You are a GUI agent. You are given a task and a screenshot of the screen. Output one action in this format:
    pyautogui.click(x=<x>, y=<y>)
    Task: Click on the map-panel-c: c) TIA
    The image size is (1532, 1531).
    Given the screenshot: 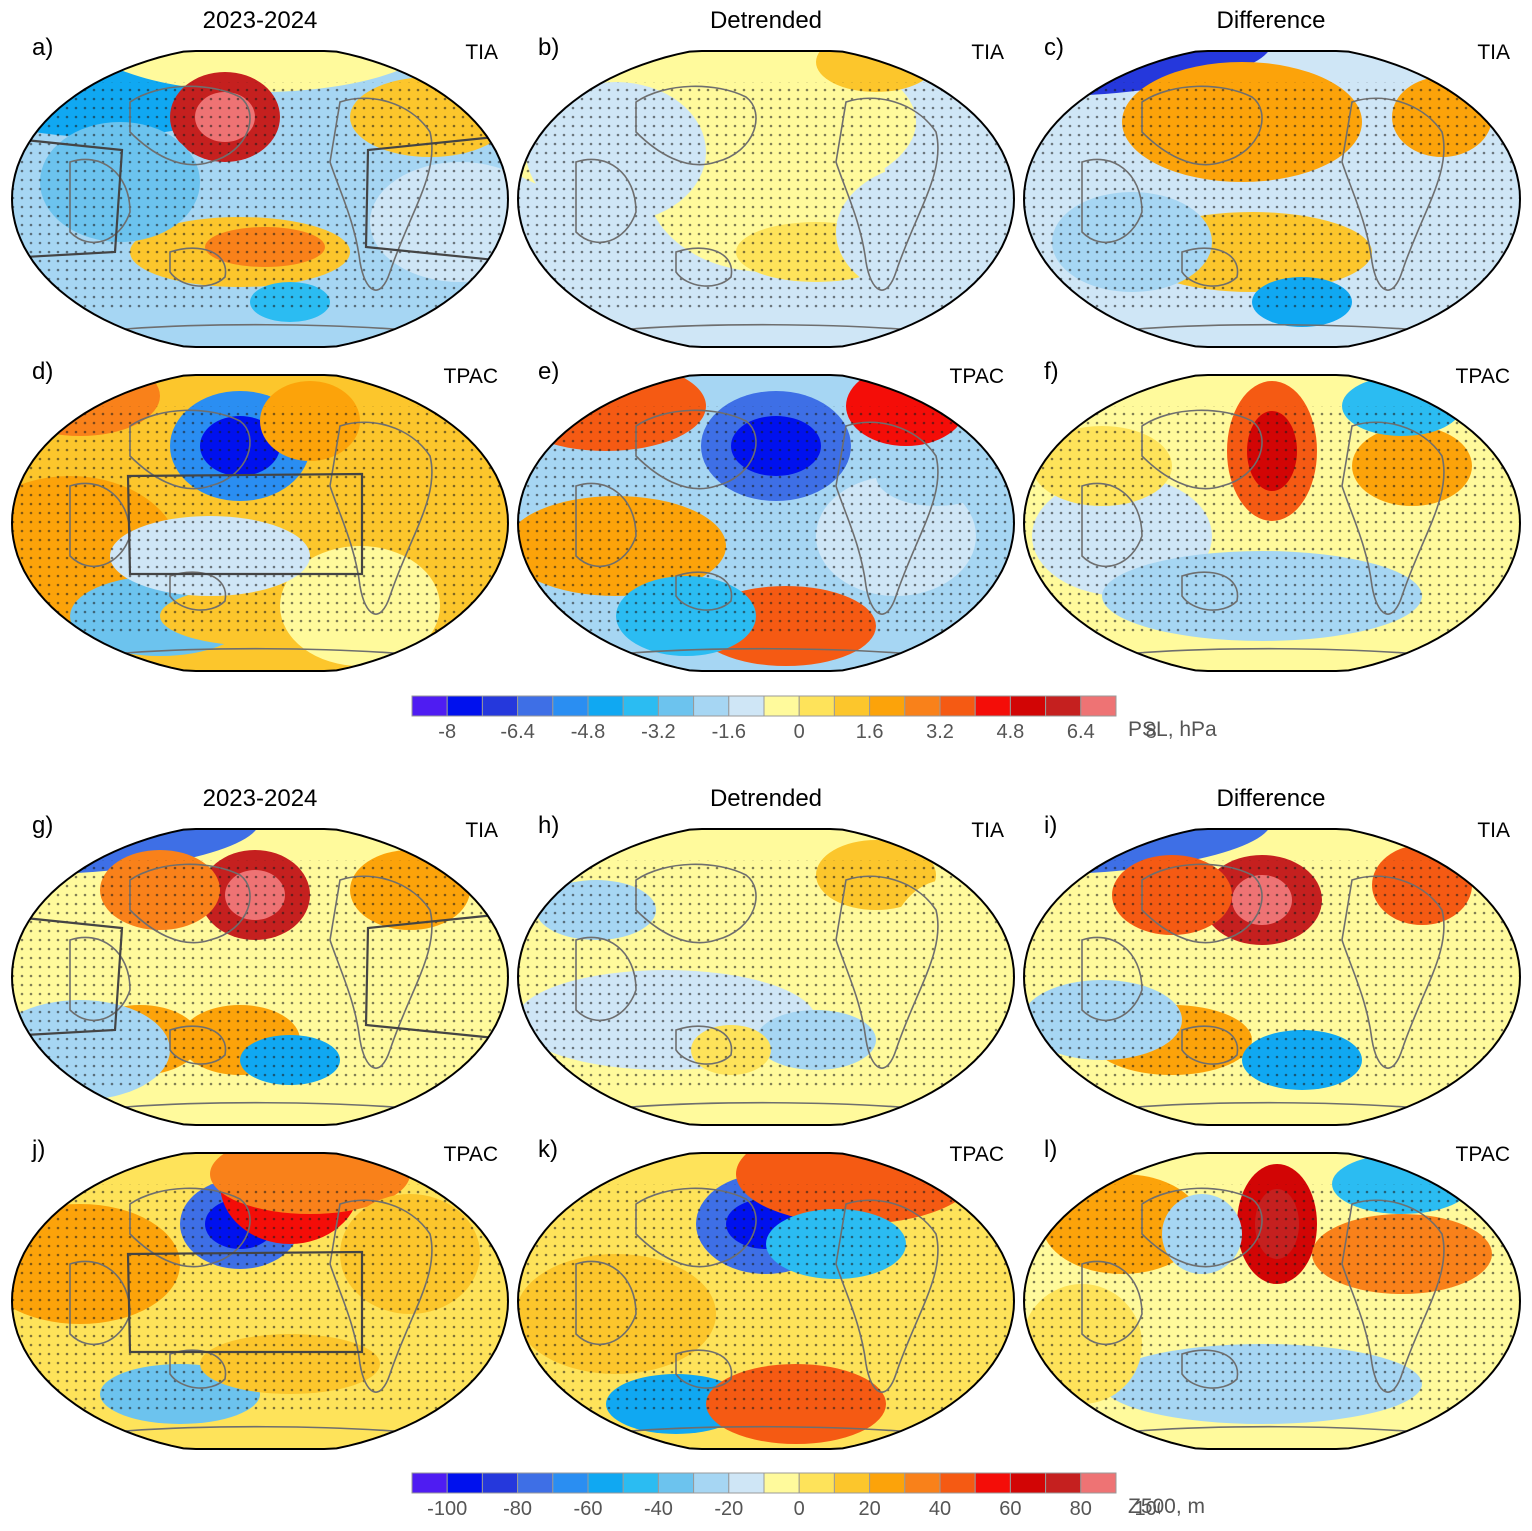 What is the action you would take?
    pyautogui.click(x=1272, y=193)
    